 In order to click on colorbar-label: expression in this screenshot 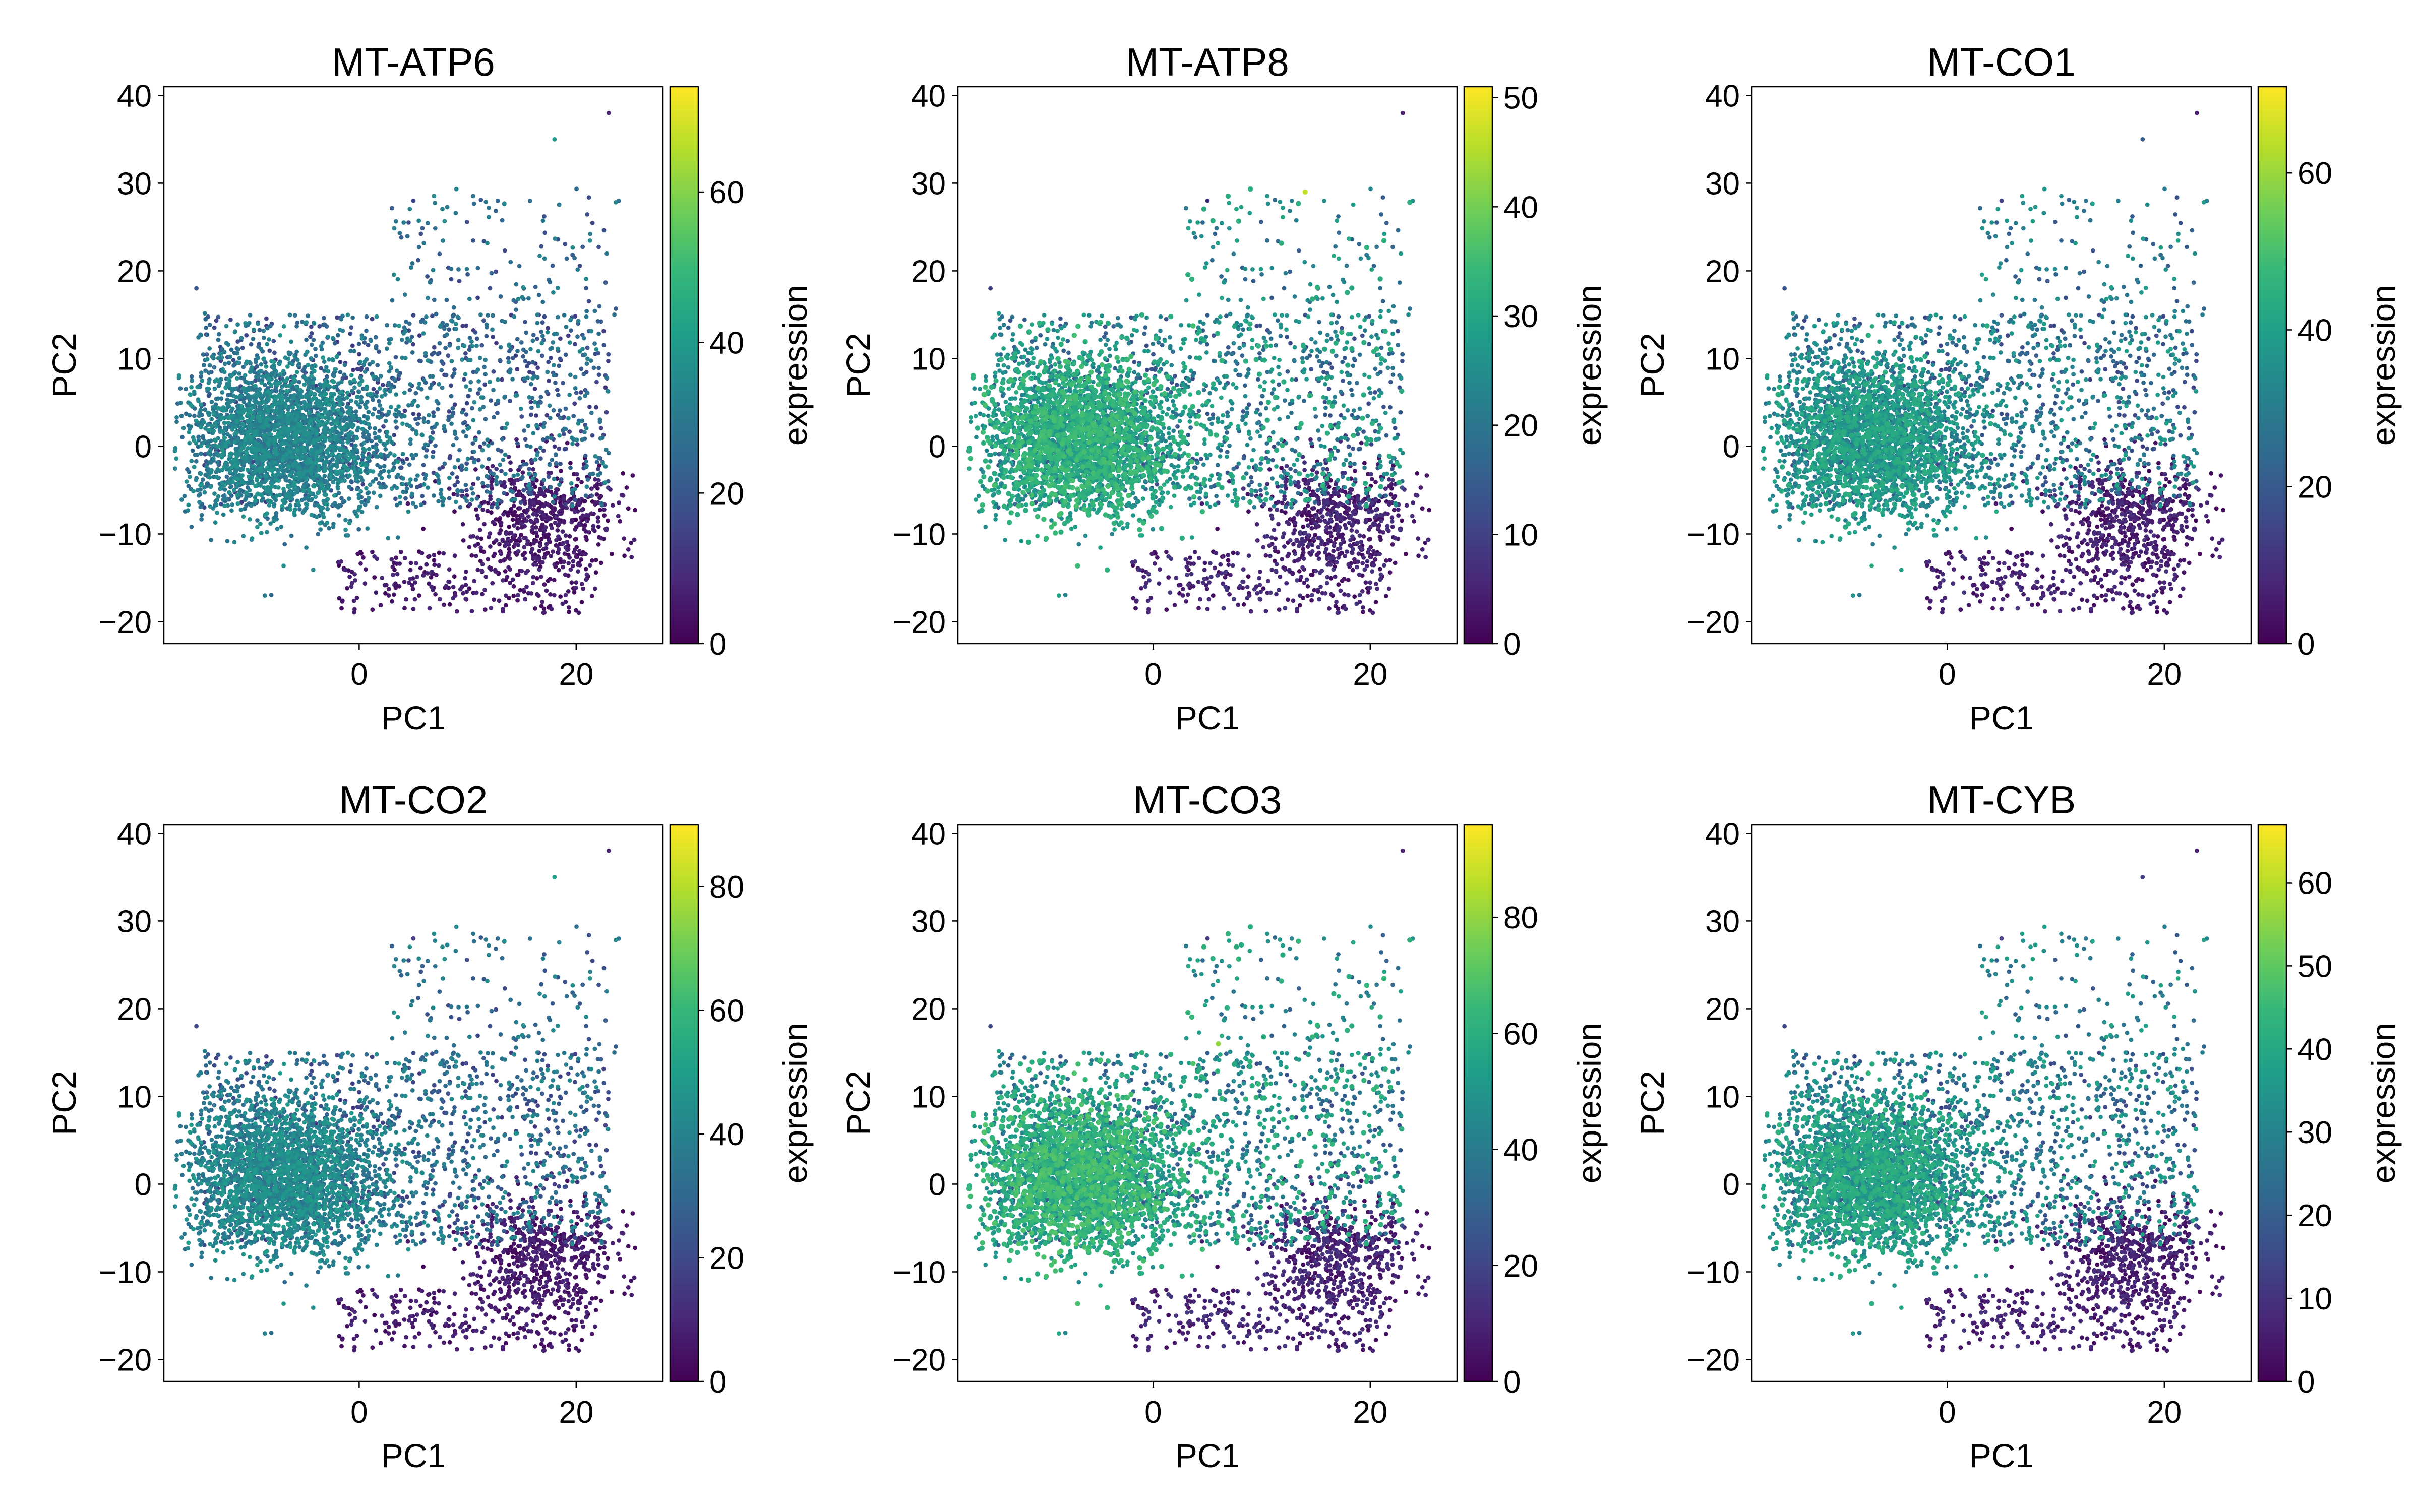, I will do `click(795, 366)`.